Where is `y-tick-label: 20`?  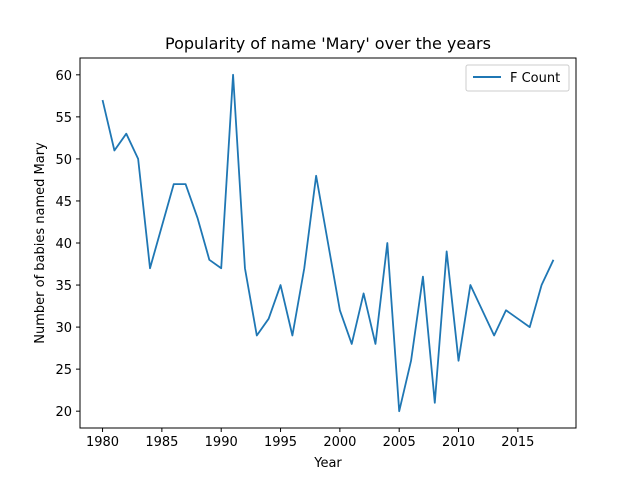 y-tick-label: 20 is located at coordinates (63, 412).